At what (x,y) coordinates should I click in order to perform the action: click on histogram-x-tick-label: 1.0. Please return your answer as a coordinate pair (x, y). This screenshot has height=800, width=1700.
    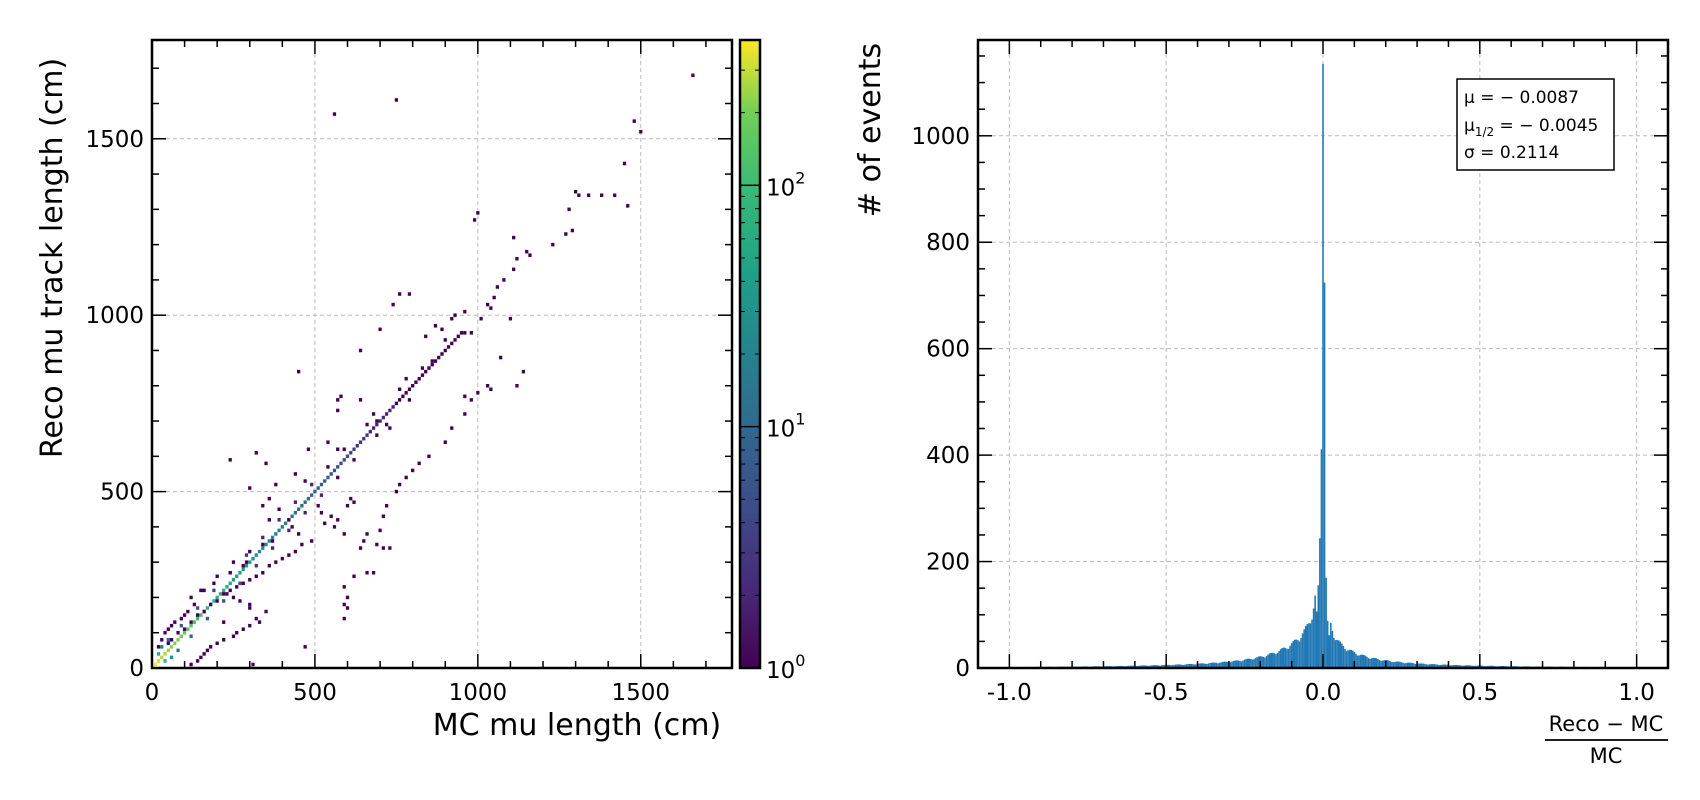
    Looking at the image, I should click on (1636, 693).